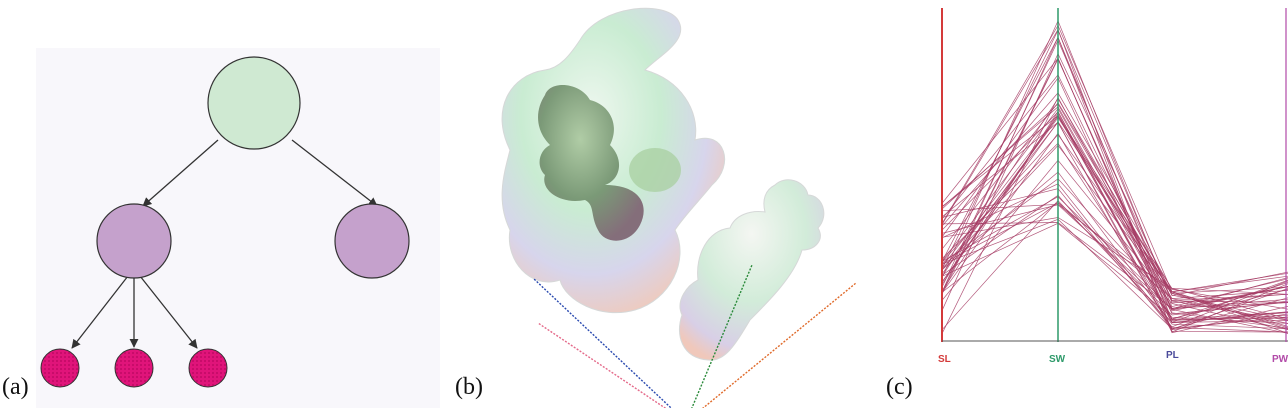  What do you see at coordinates (1172, 355) in the screenshot?
I see `axis-label-pl: PL` at bounding box center [1172, 355].